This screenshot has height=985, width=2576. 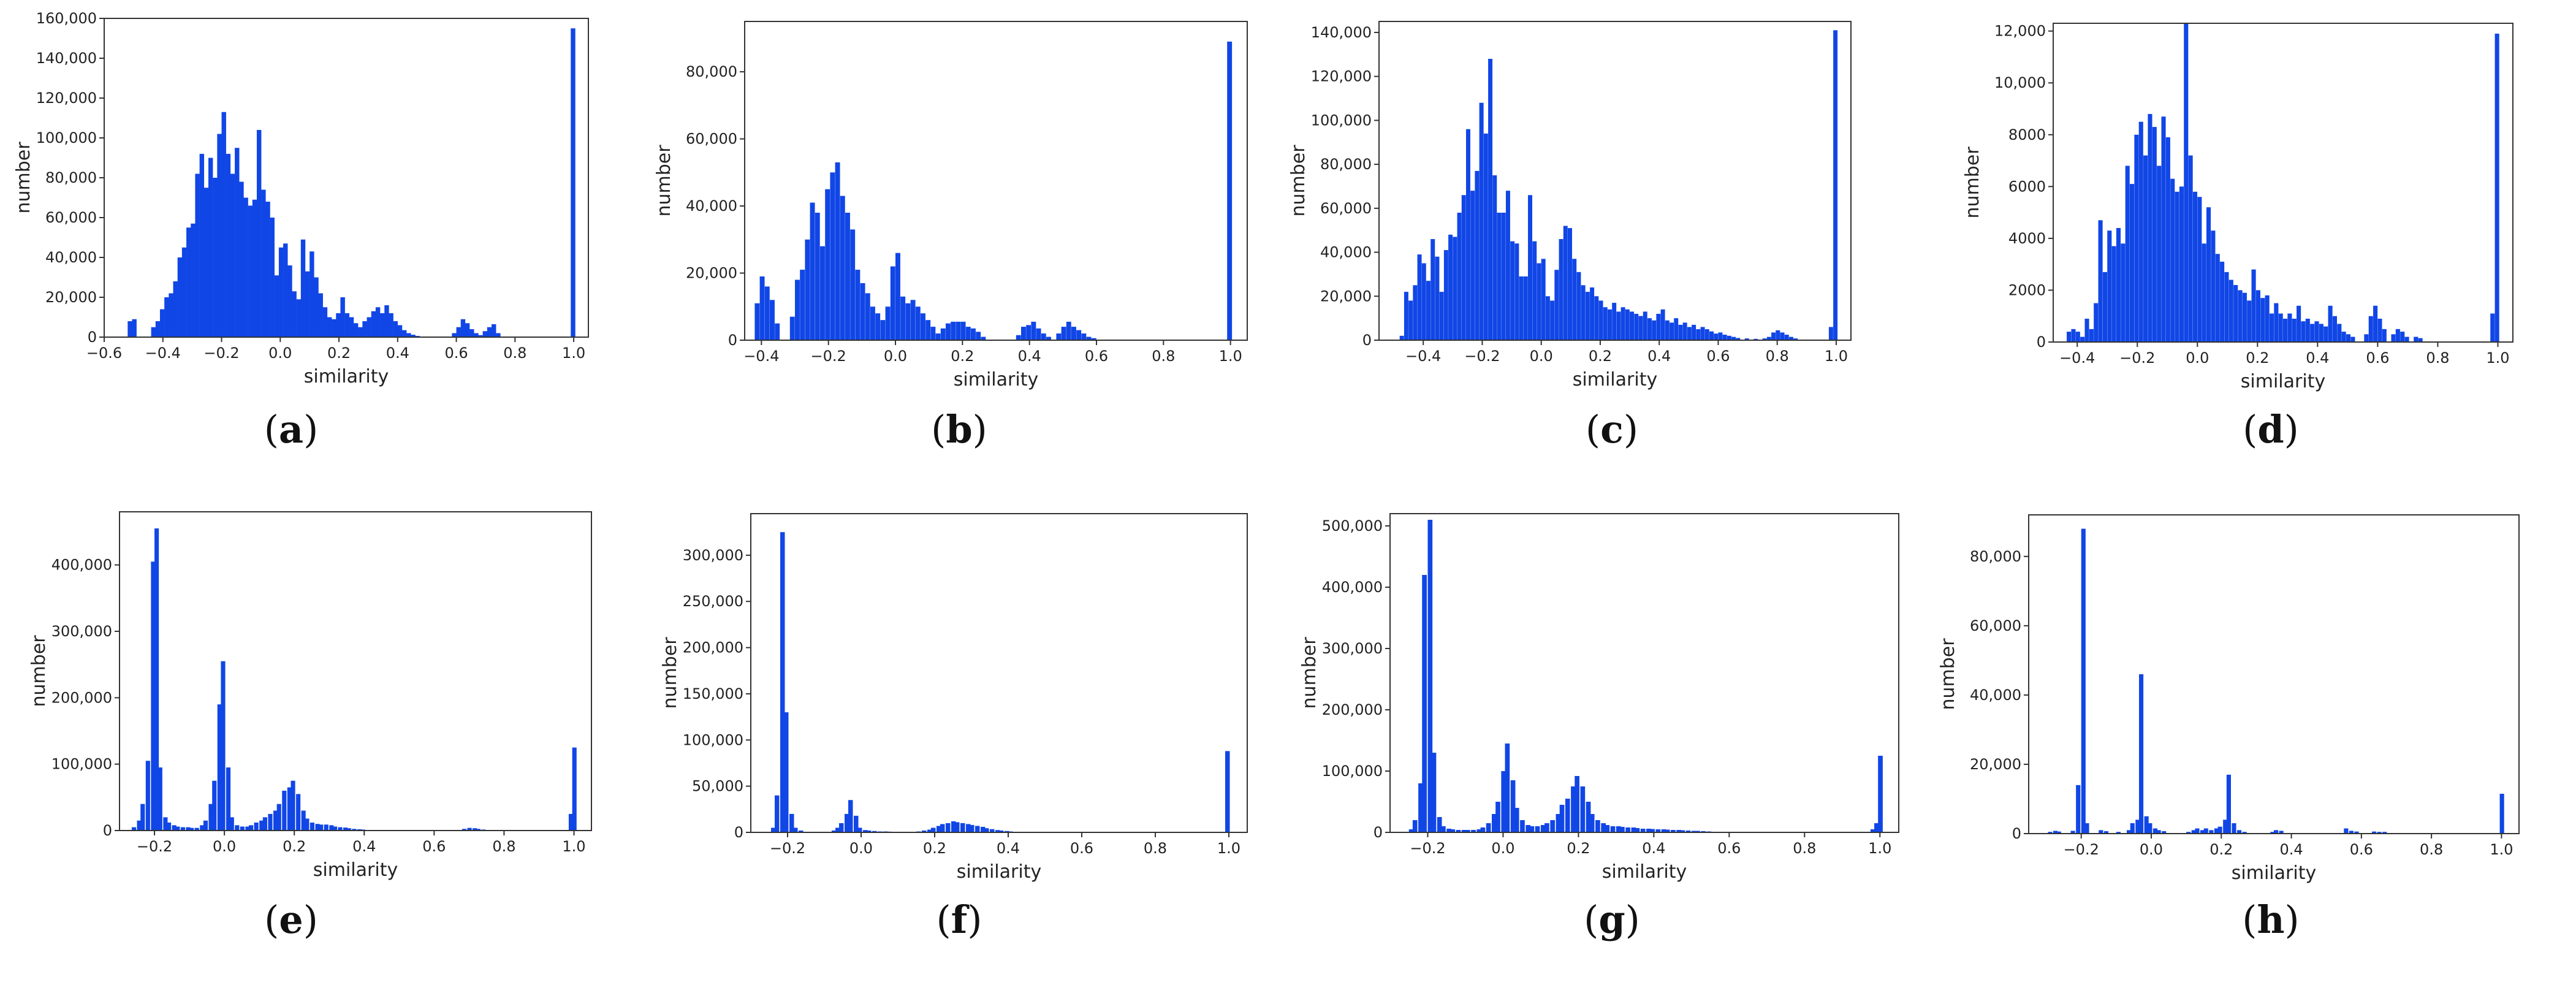 What do you see at coordinates (1578, 848) in the screenshot?
I see `x-tick-label: 0.2` at bounding box center [1578, 848].